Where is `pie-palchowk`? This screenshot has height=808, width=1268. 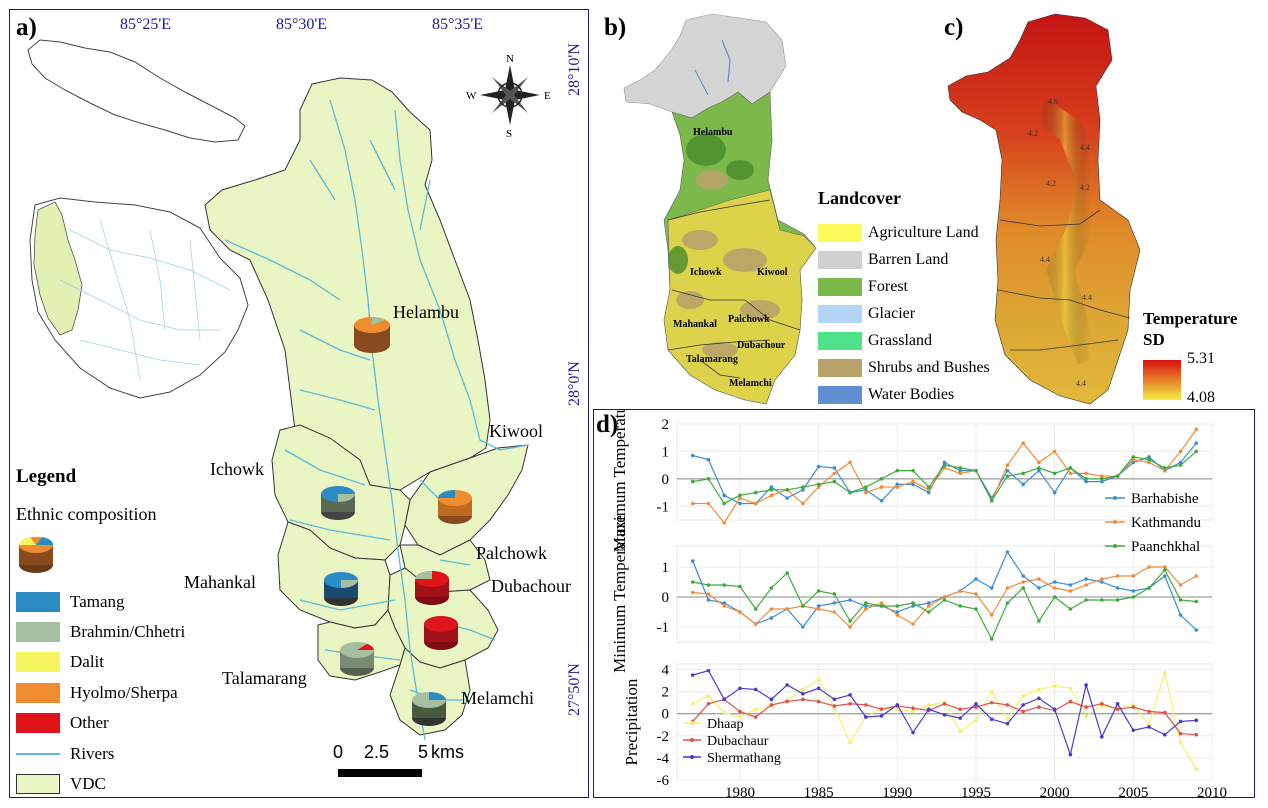
pie-palchowk is located at coordinates (432, 588).